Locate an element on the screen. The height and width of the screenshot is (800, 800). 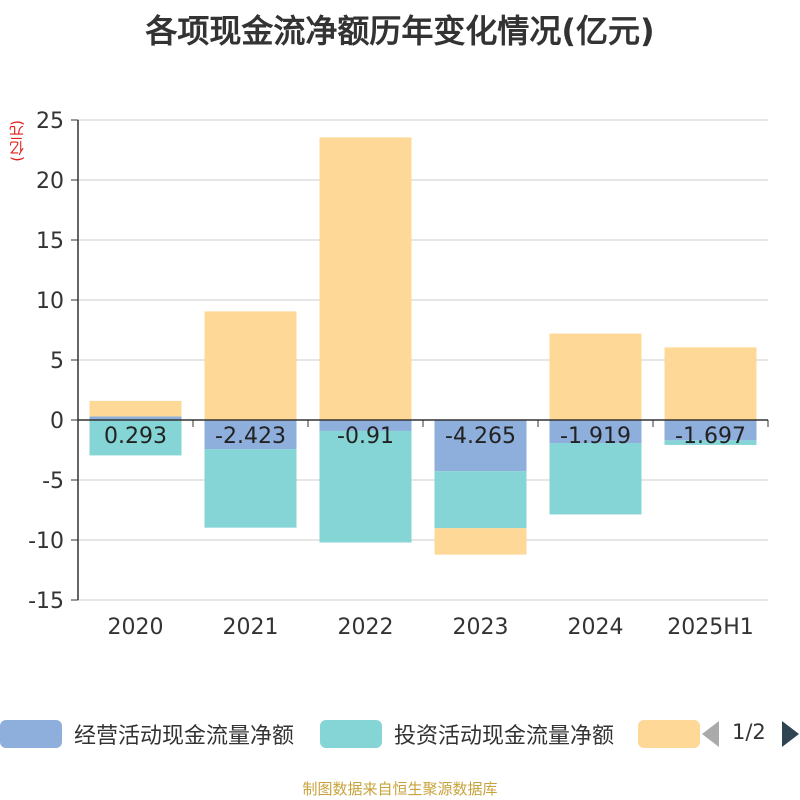
bar-series0-2020 is located at coordinates (135, 418).